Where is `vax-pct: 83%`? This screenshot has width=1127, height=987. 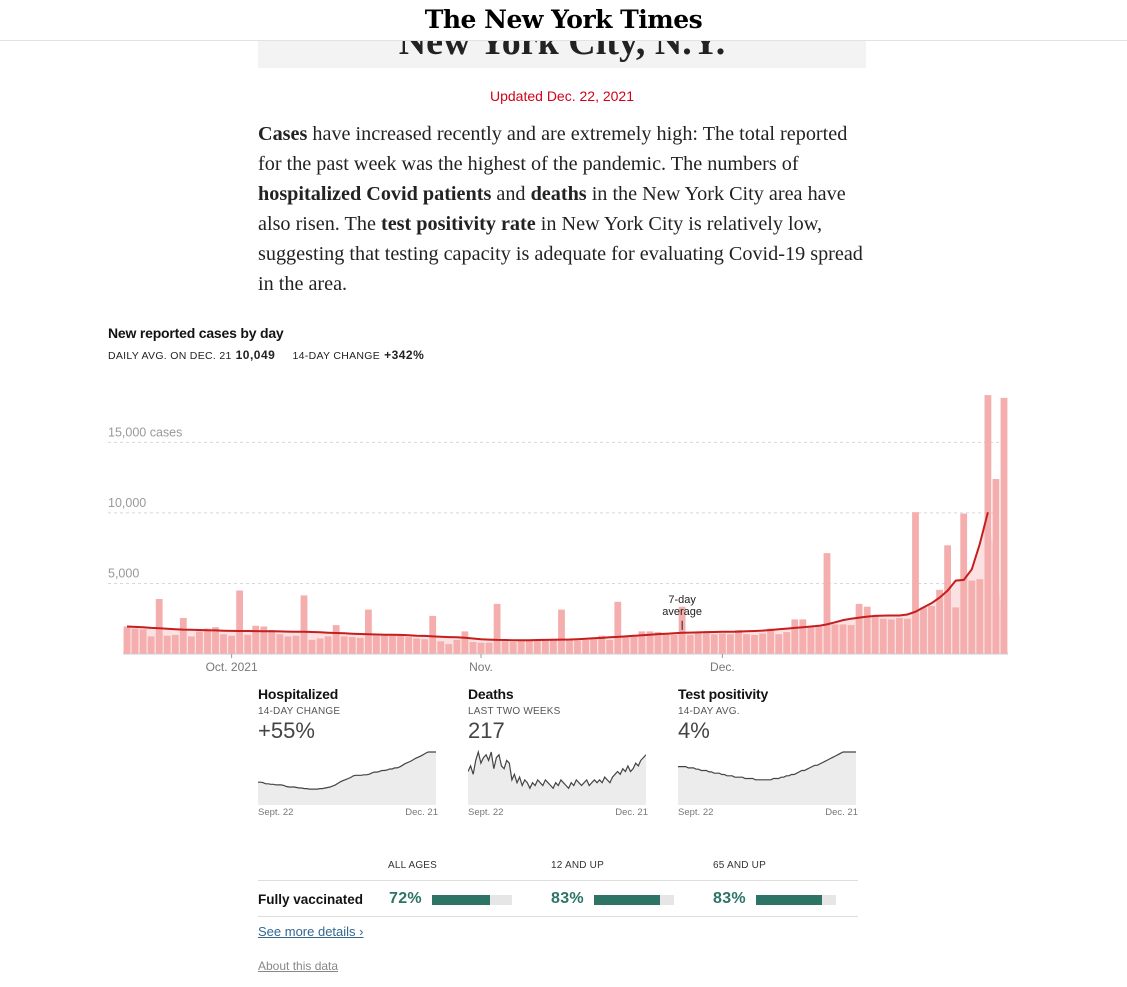
vax-pct: 83% is located at coordinates (729, 898).